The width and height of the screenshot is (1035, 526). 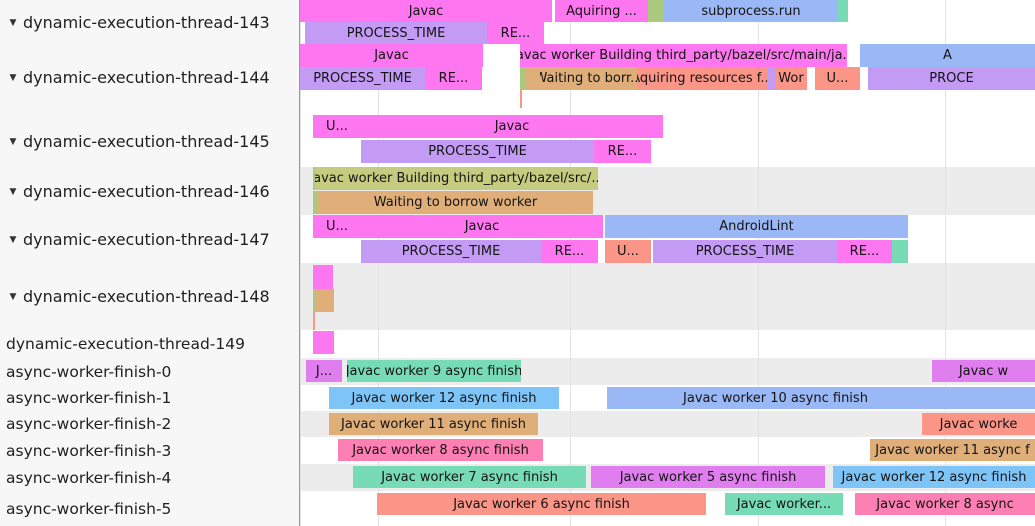 What do you see at coordinates (149, 239) in the screenshot?
I see `track-row-dynamic-execution-thread-147: ▼ dynamic-execution-thread-147` at bounding box center [149, 239].